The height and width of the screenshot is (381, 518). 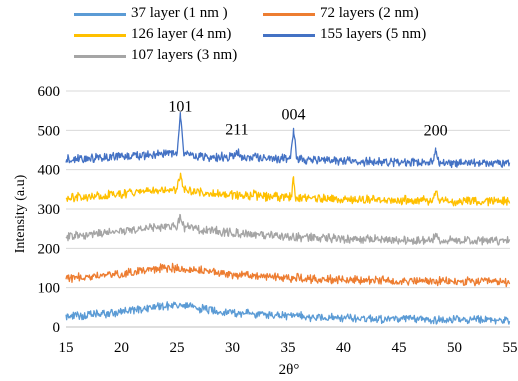 I want to click on y-tick-labels: 0 100 200 300 400 500 600, so click(x=49, y=210).